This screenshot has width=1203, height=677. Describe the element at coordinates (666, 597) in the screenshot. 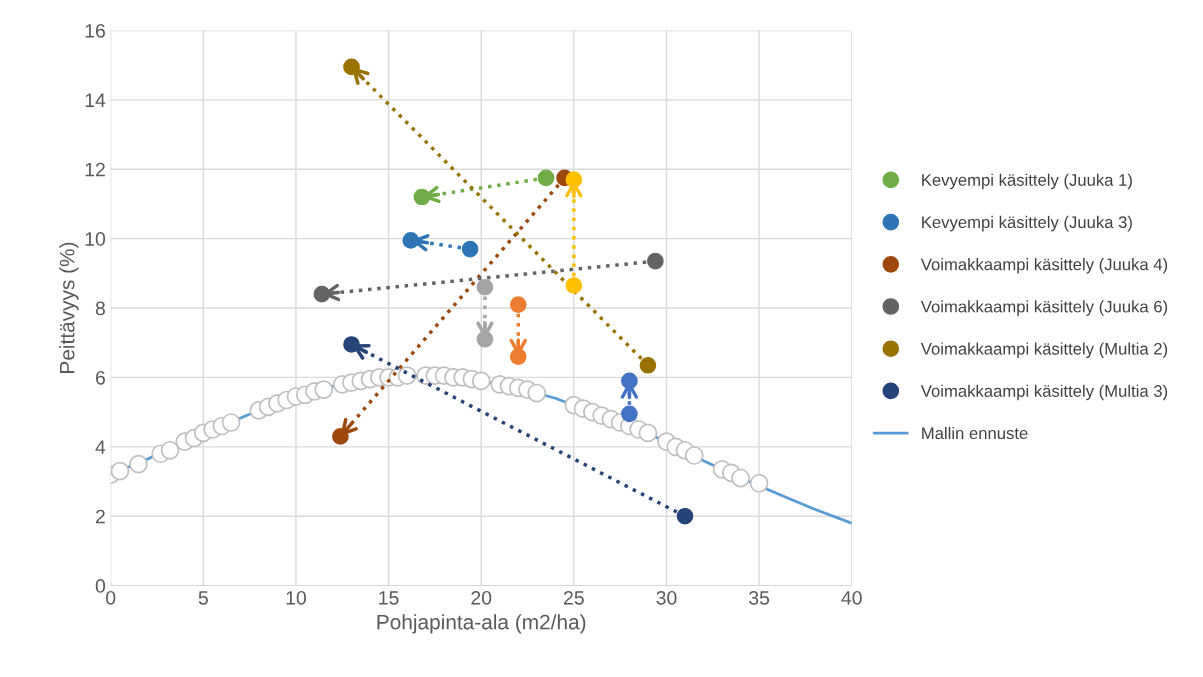

I see `x-tick-label: 30` at that location.